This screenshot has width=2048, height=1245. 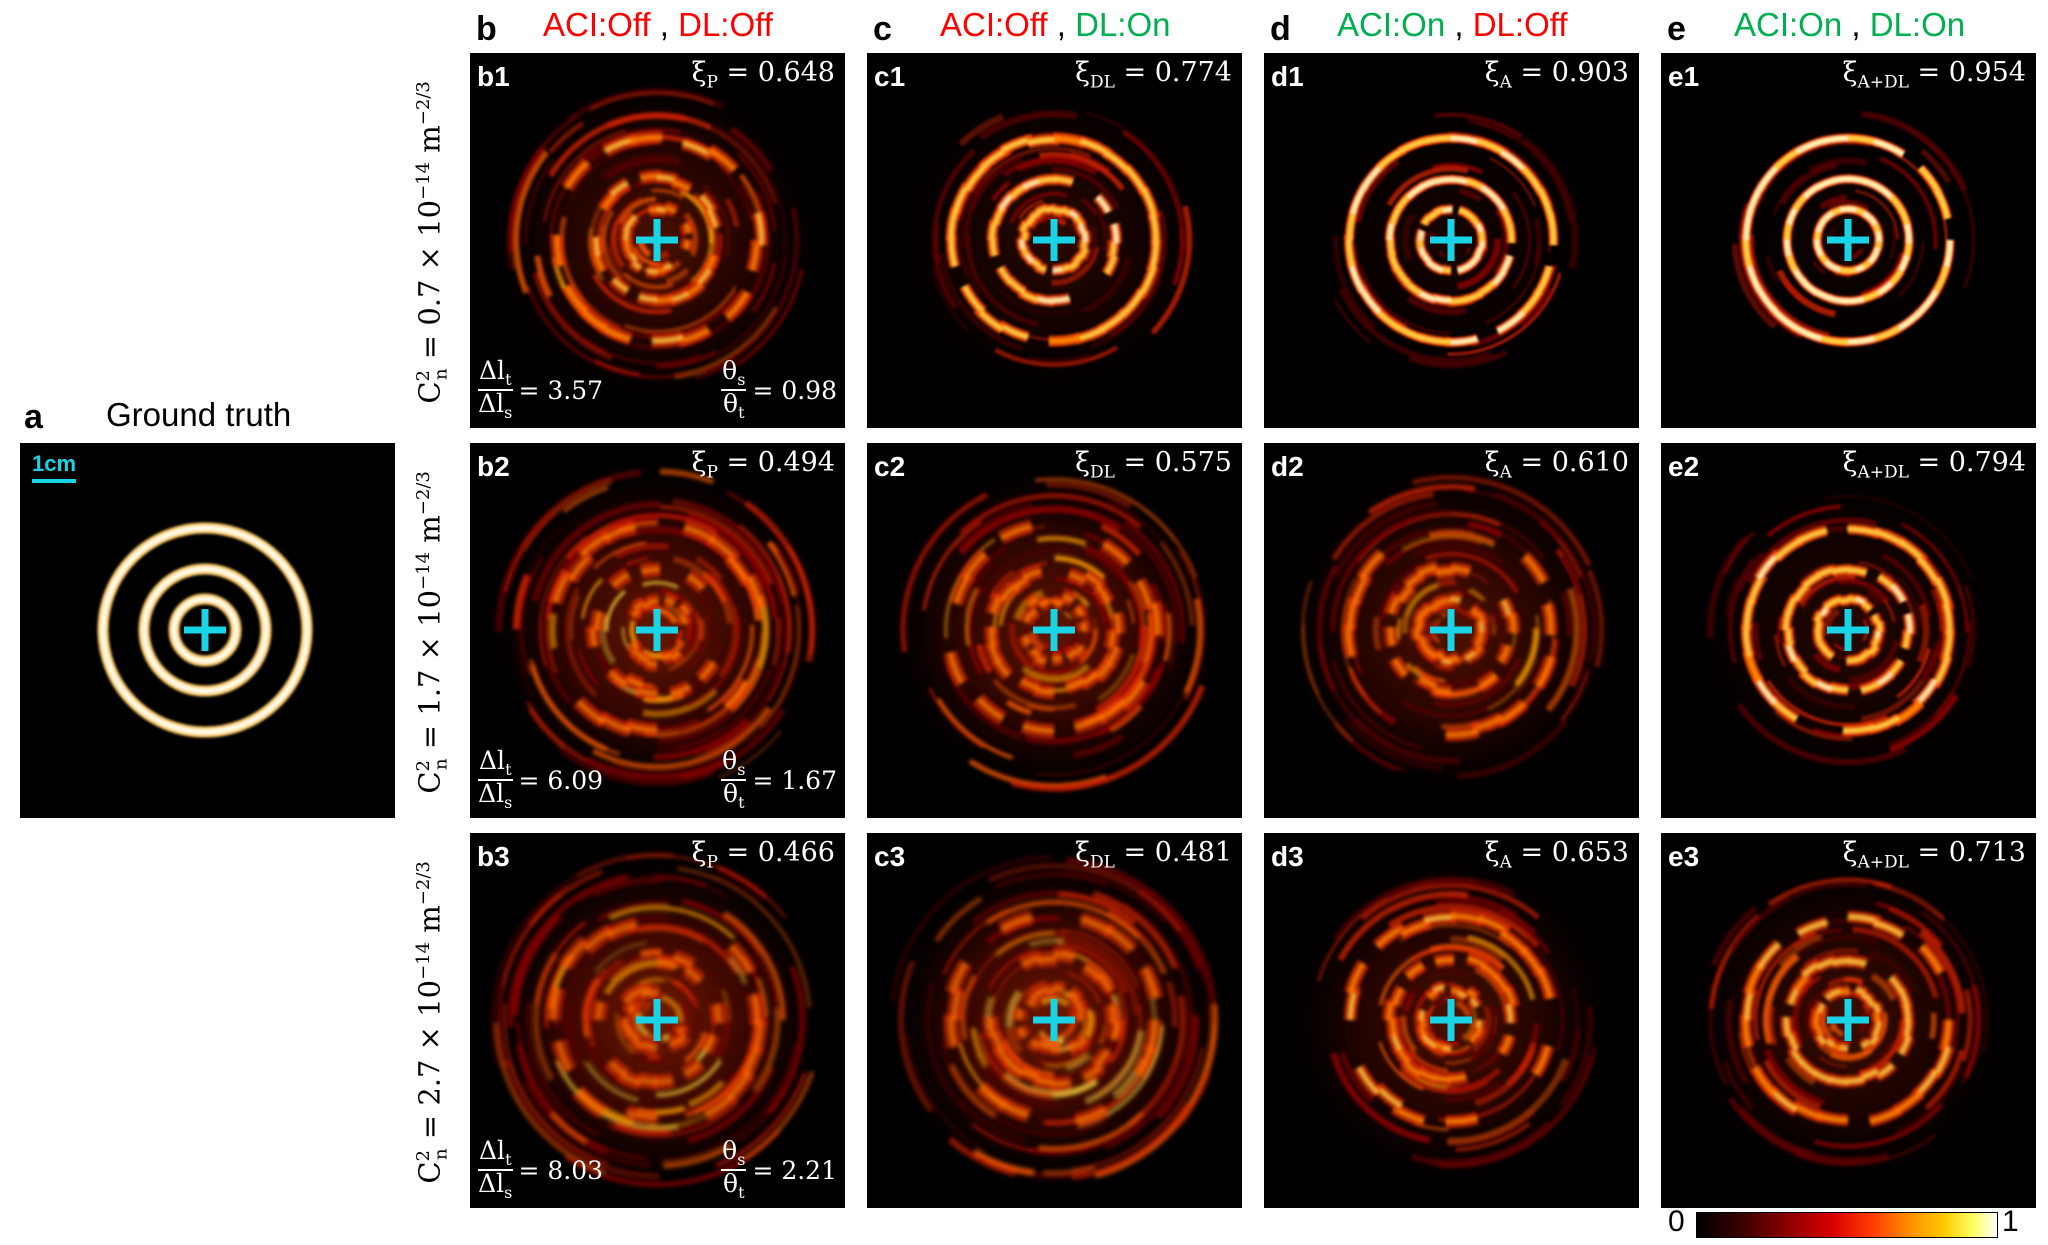 I want to click on panel-image-e2, so click(x=1848, y=630).